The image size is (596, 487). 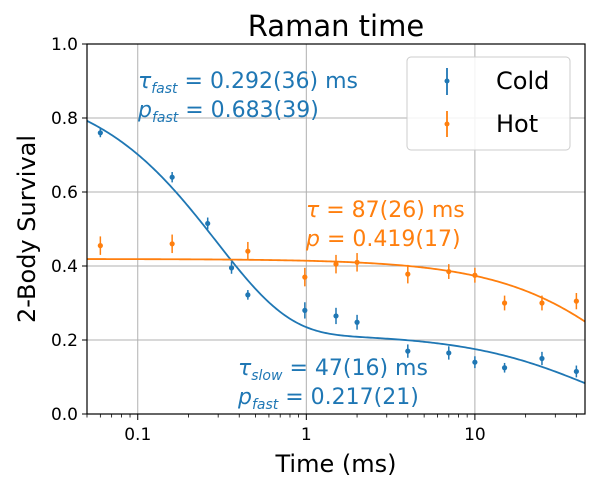 What do you see at coordinates (447, 124) in the screenshot?
I see `legend-hot-marker` at bounding box center [447, 124].